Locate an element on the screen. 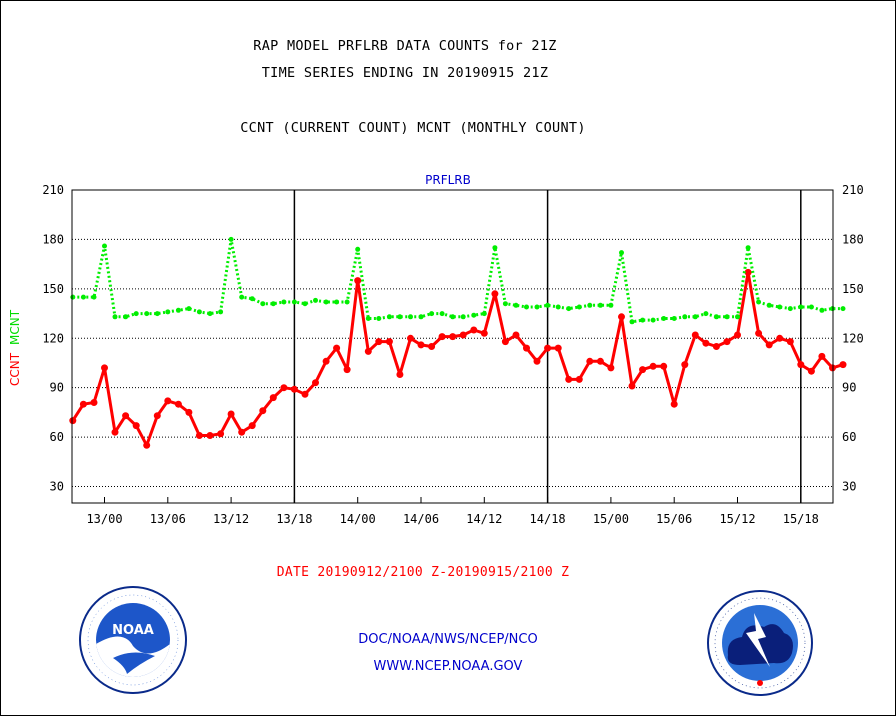  y-tick-label-right: 30 is located at coordinates (849, 487).